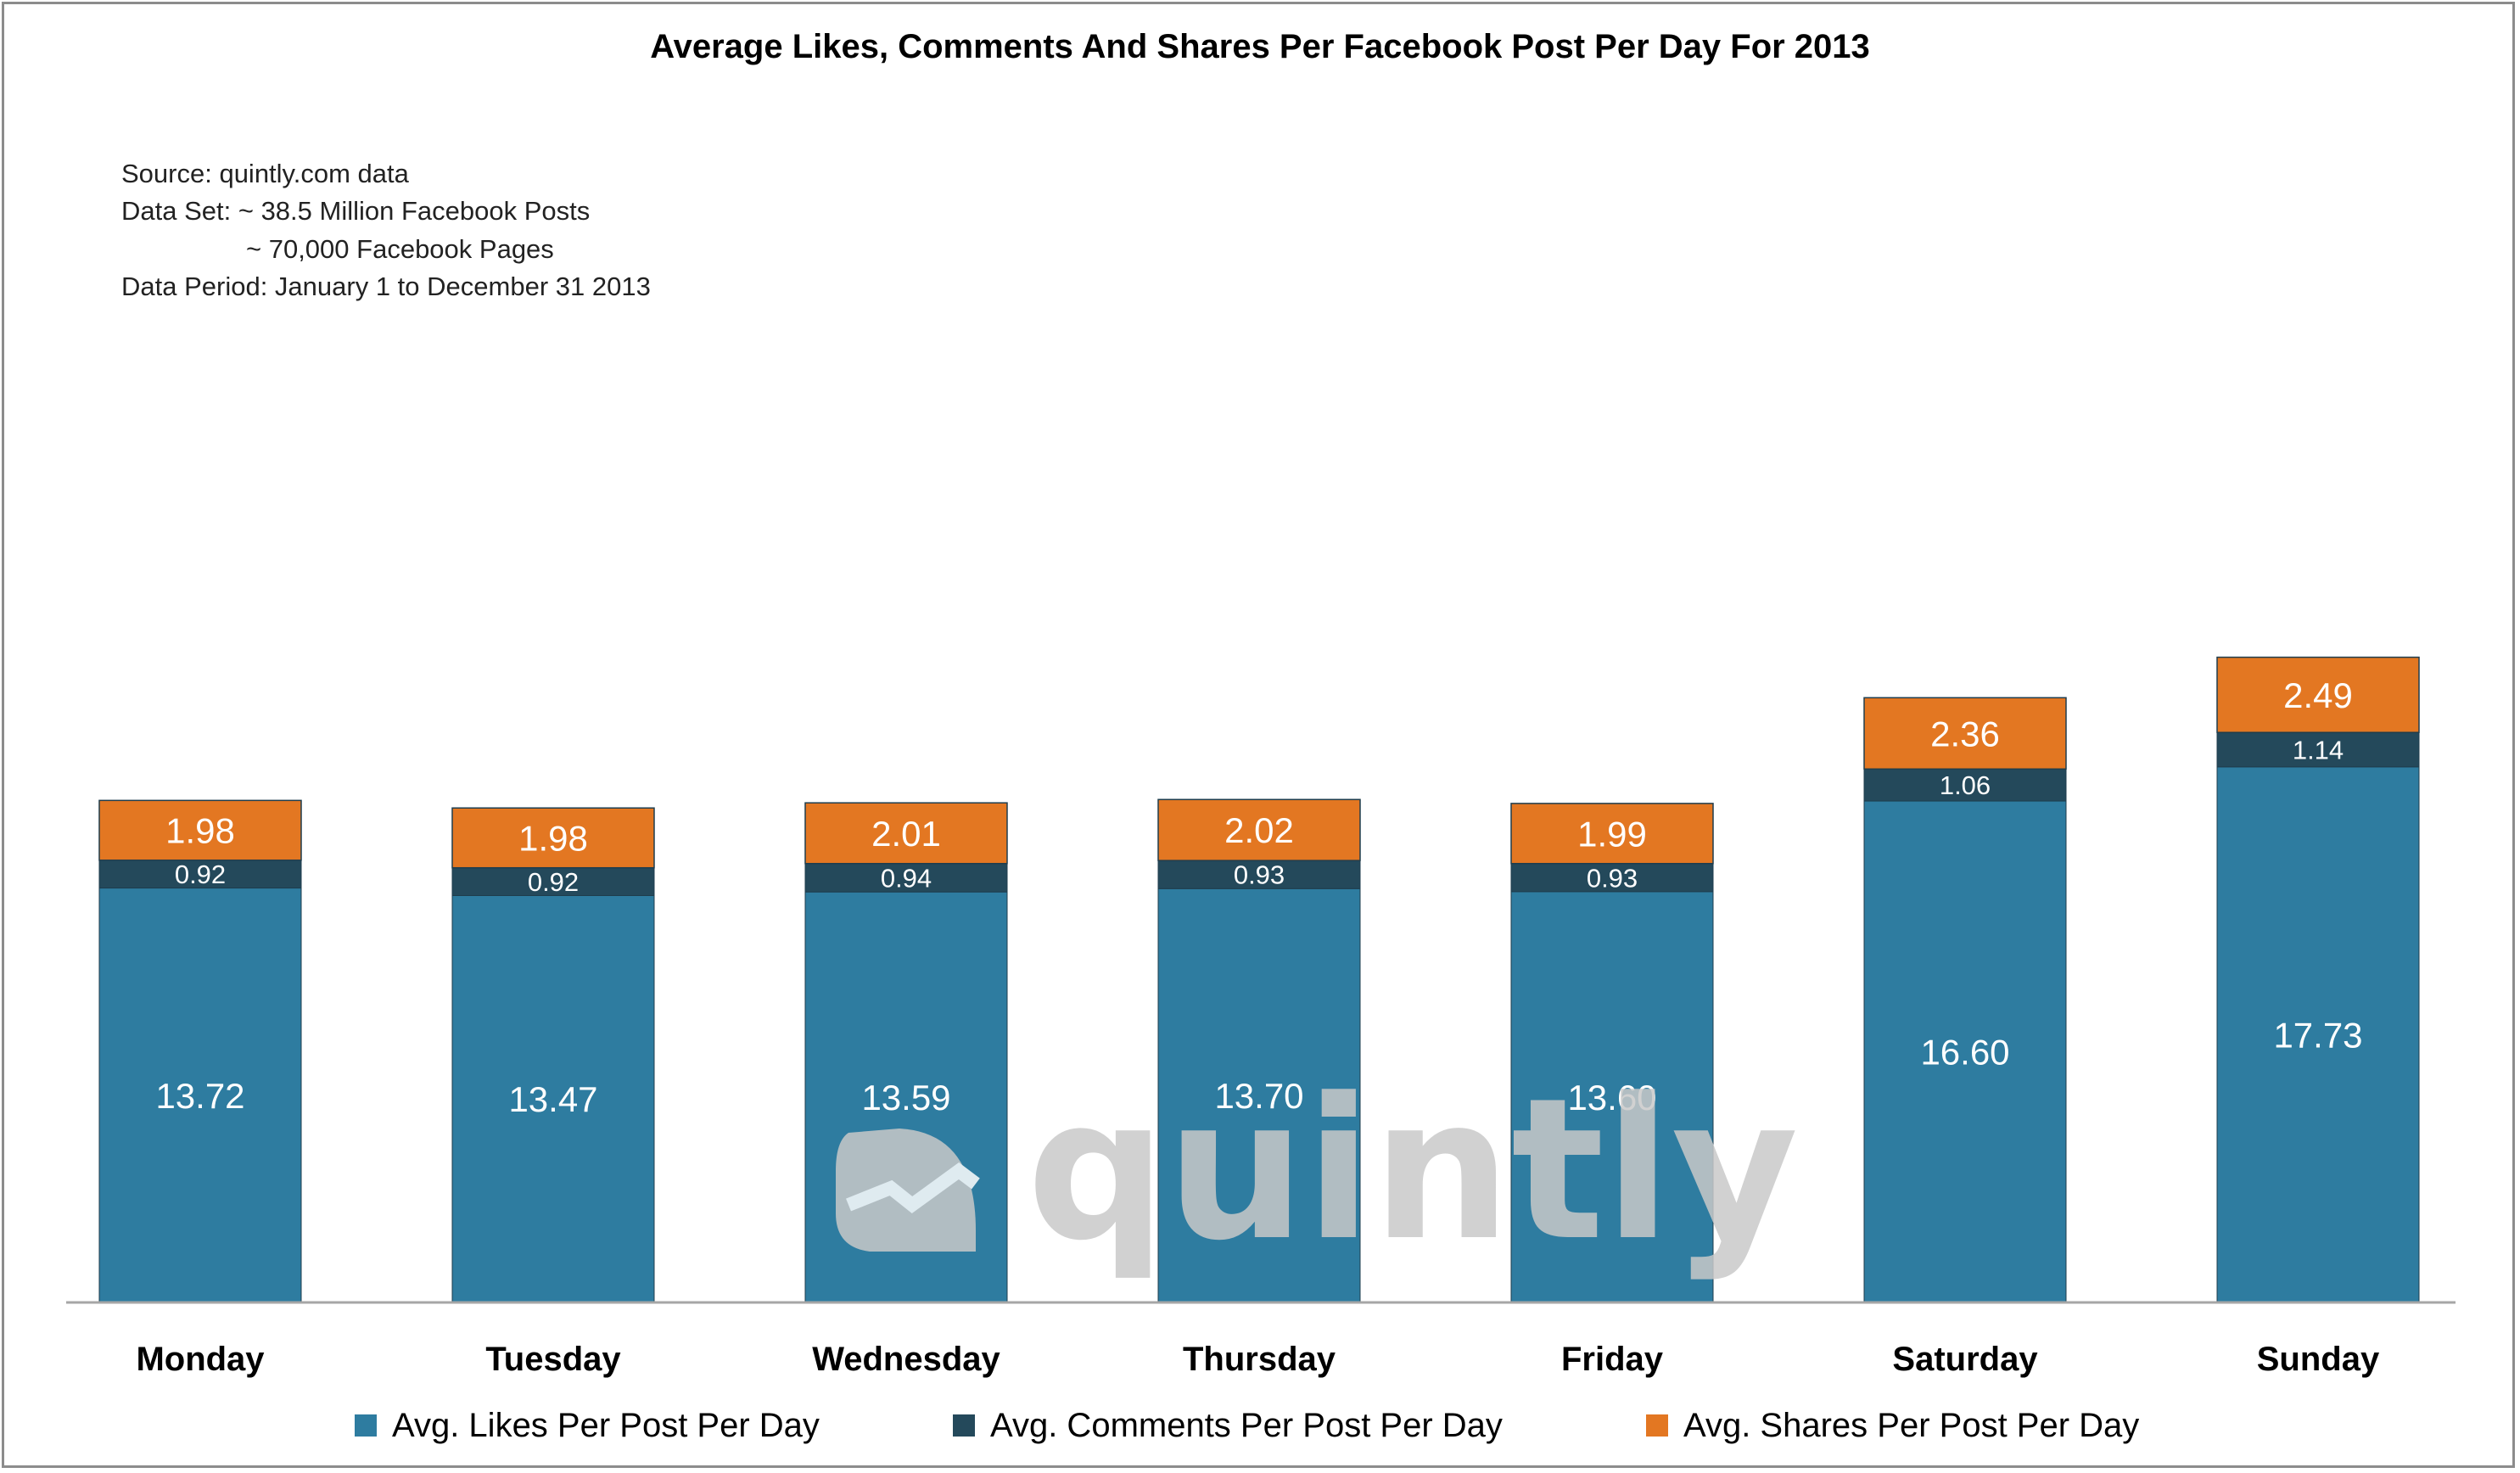 The height and width of the screenshot is (1473, 2520). I want to click on x-tick-label-thursday: Thursday, so click(1259, 1359).